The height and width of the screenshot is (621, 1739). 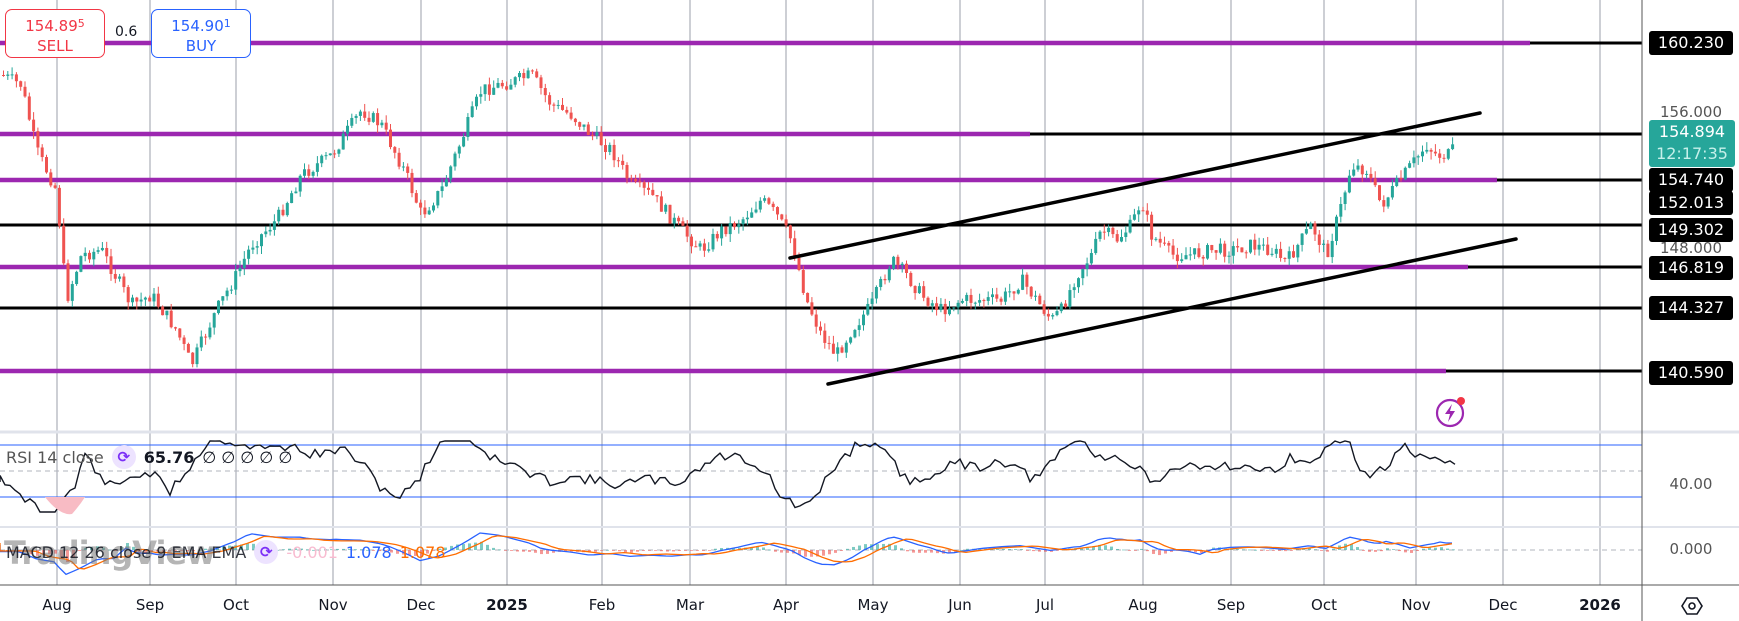 What do you see at coordinates (602, 605) in the screenshot?
I see `time-tick: Feb` at bounding box center [602, 605].